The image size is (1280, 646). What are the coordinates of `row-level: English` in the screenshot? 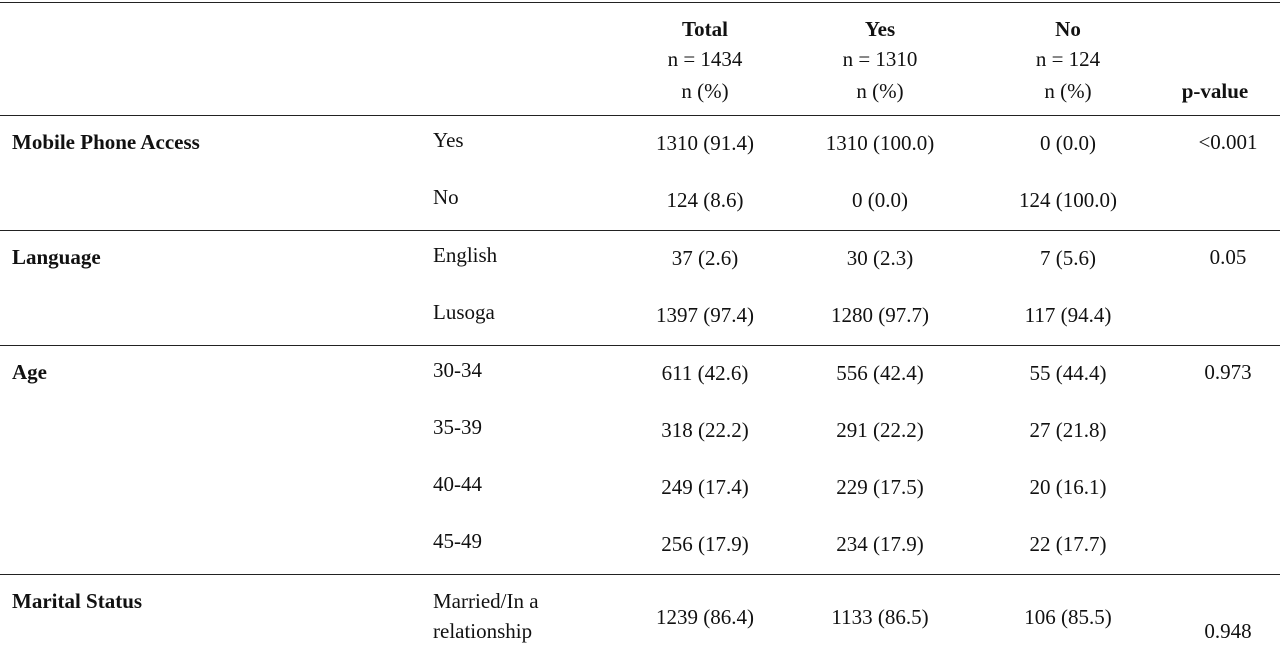 It's located at (465, 255).